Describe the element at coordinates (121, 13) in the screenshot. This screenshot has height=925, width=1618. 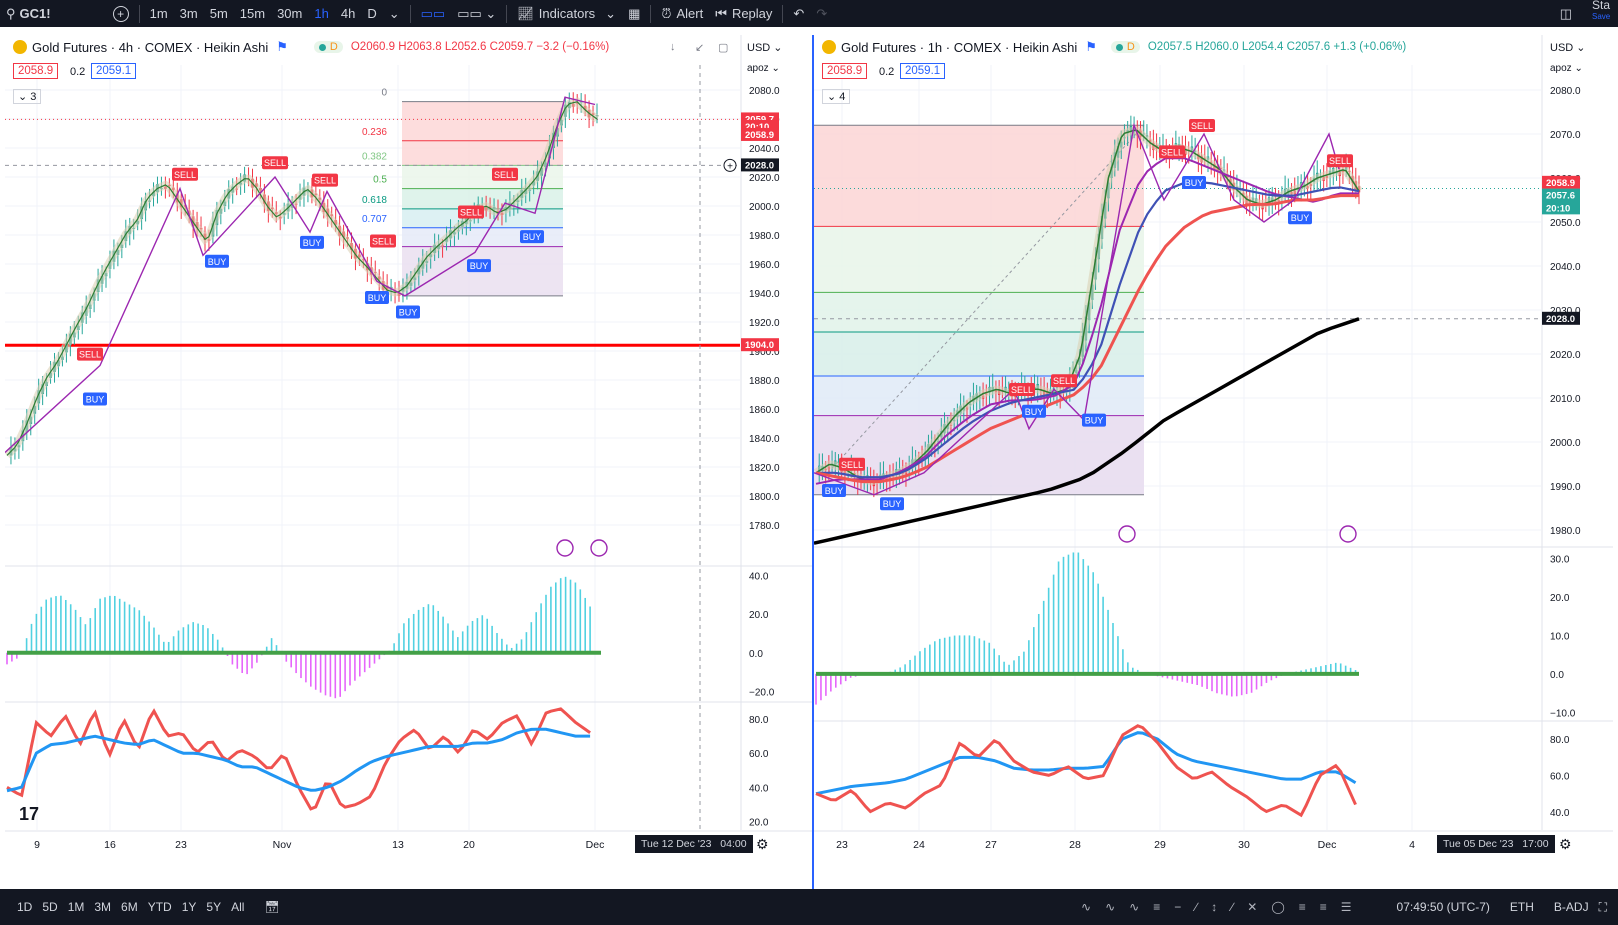
I see `compare-symbol-button: +` at that location.